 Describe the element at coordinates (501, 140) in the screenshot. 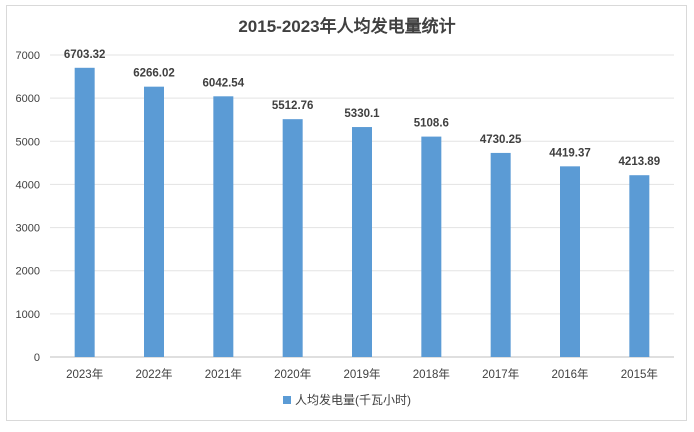

I see `data-label: 4730.25` at that location.